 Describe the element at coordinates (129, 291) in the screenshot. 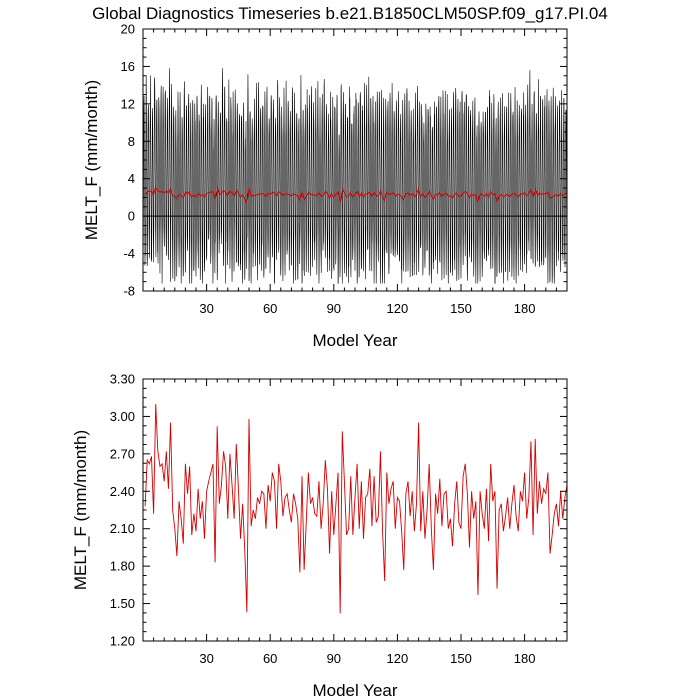

I see `y-tick-label: -8` at that location.